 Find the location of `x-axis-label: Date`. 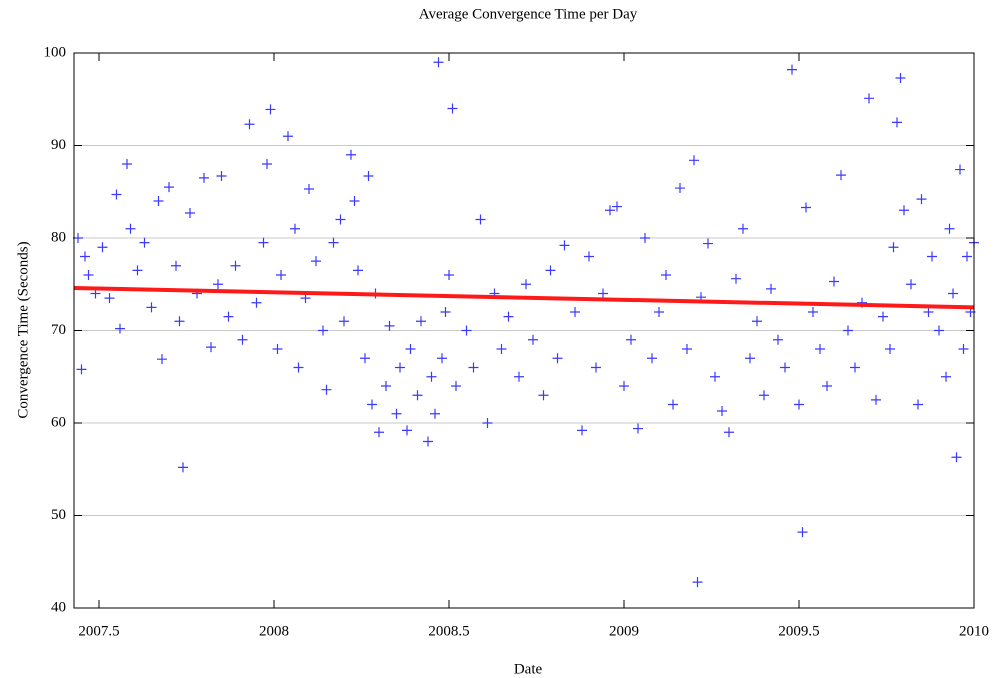

x-axis-label: Date is located at coordinates (528, 669).